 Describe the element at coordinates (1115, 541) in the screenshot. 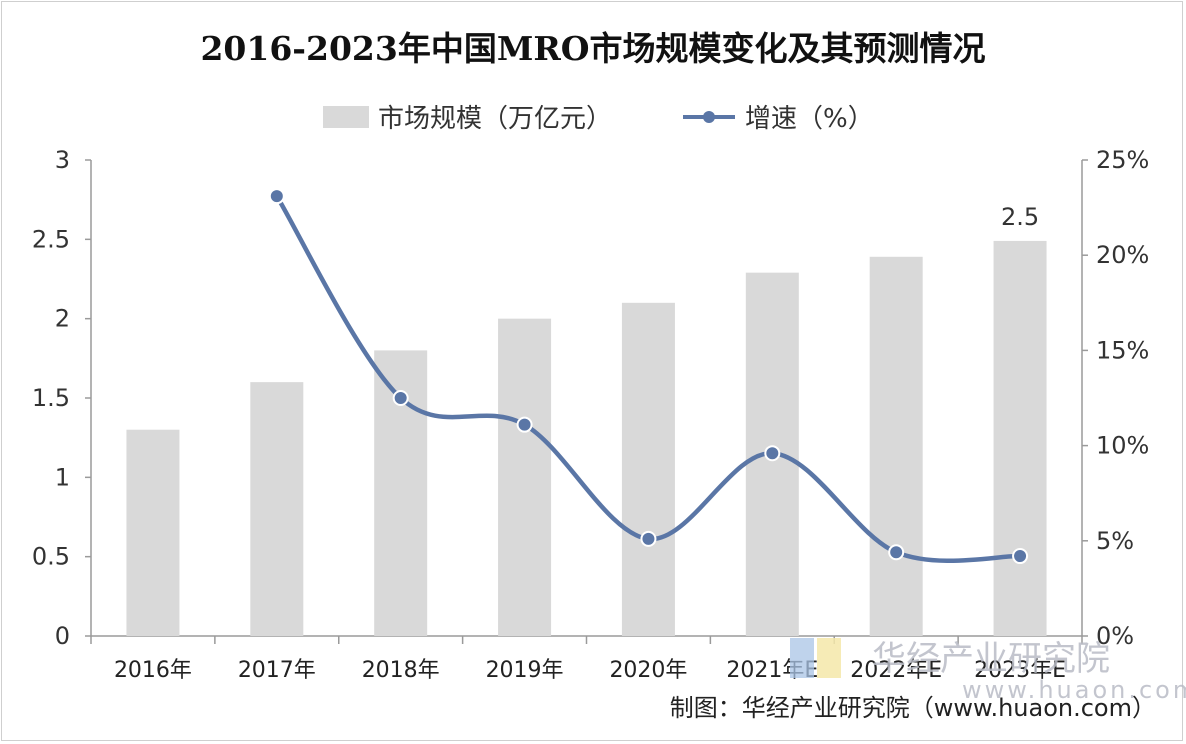

I see `right-tick-label: 5%` at that location.